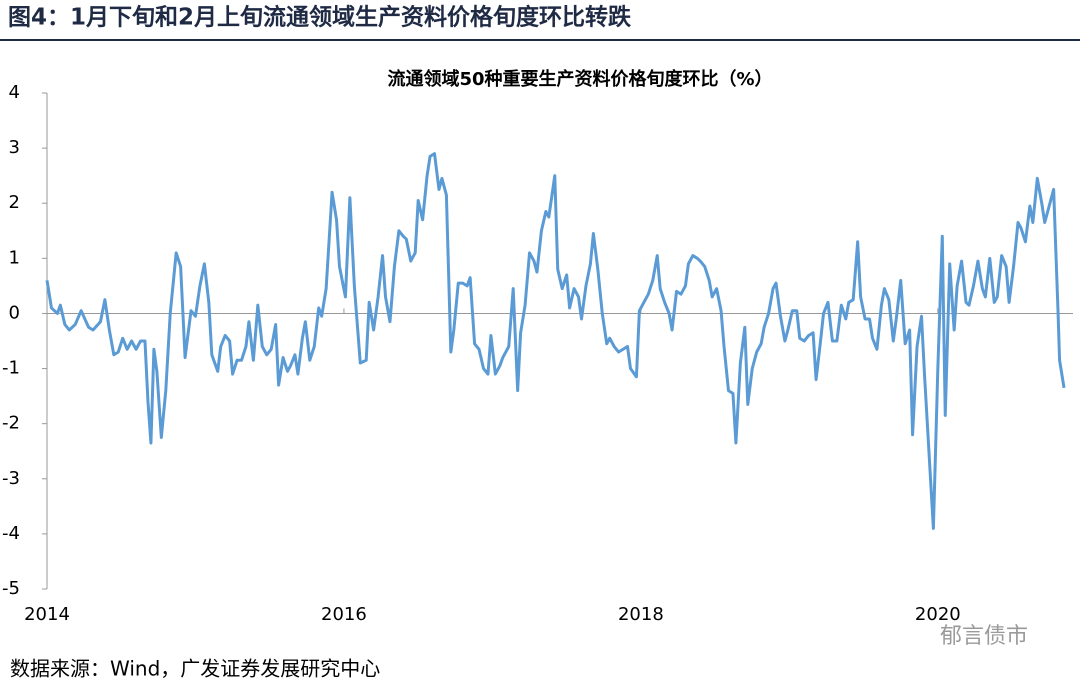 This screenshot has width=1080, height=691. I want to click on x-tick-label: 2020, so click(938, 614).